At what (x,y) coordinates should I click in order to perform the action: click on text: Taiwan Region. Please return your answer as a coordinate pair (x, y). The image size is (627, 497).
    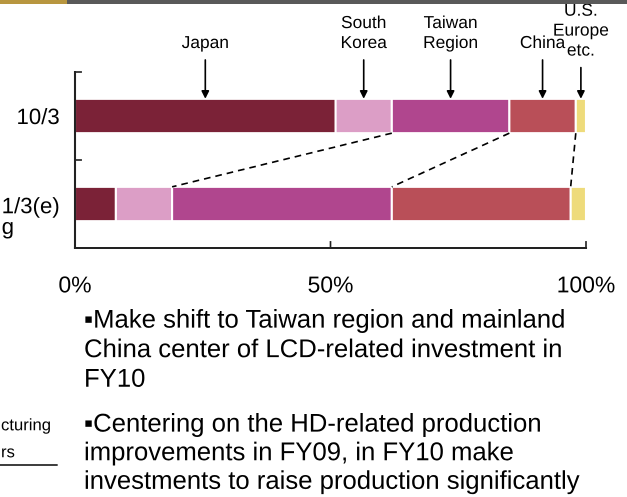
    Looking at the image, I should click on (450, 33).